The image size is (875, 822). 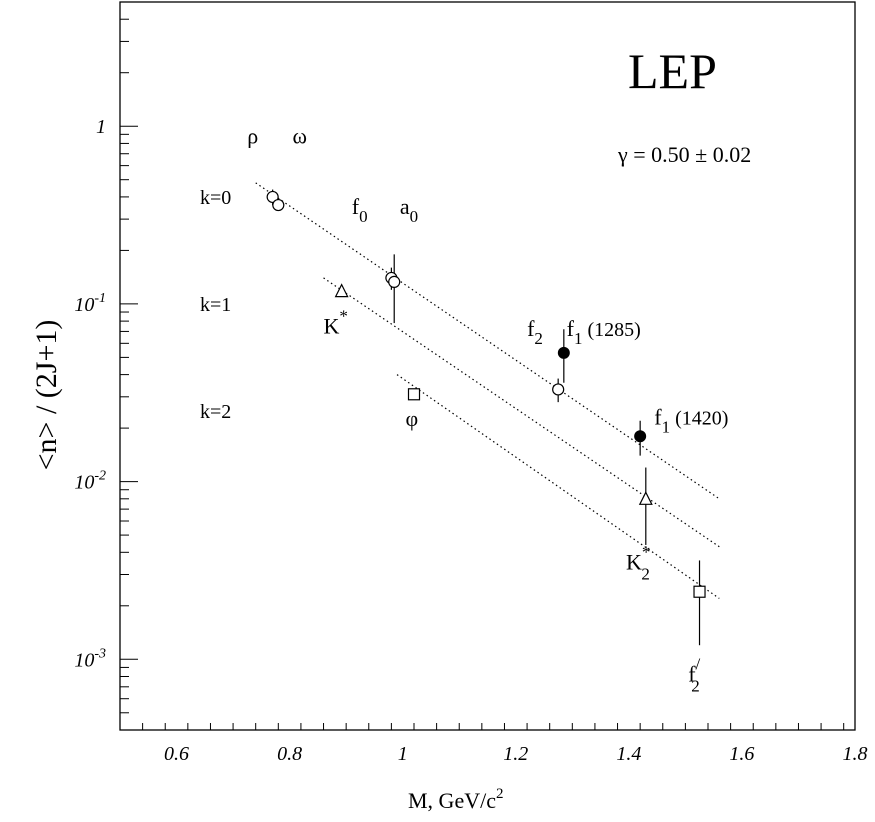 What do you see at coordinates (698, 663) in the screenshot?
I see `particle-sup: /` at bounding box center [698, 663].